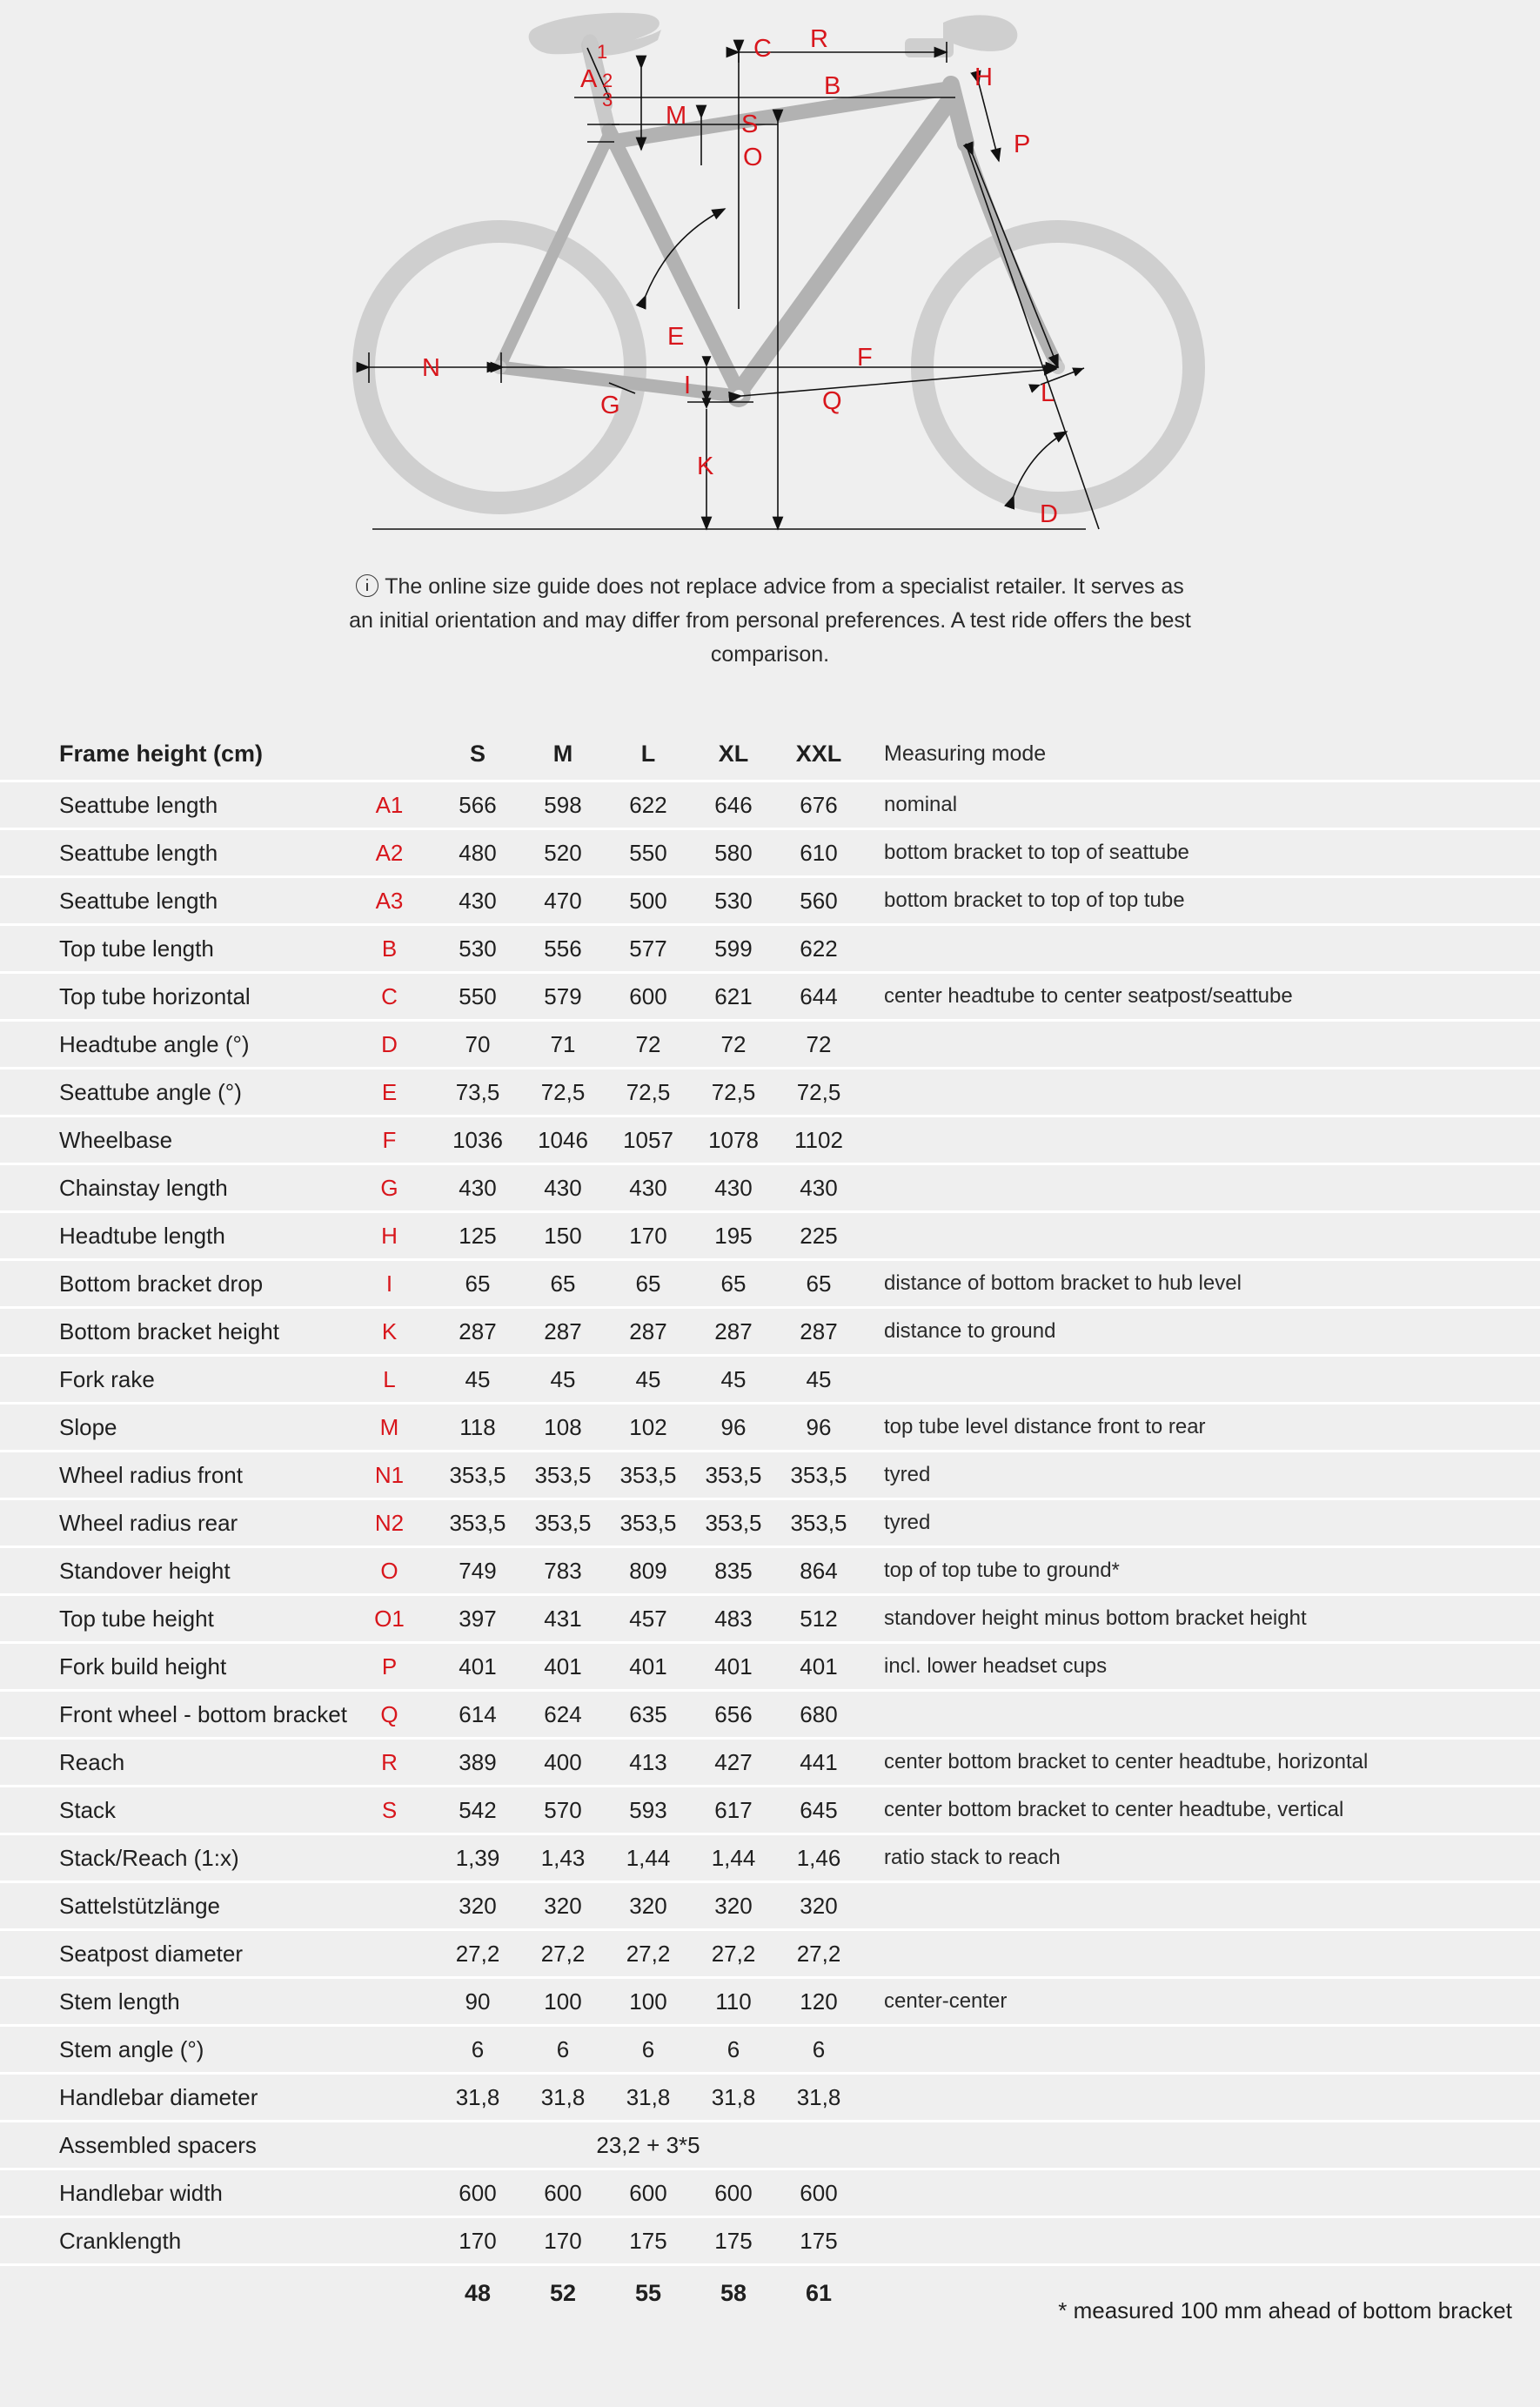  I want to click on row-value-l: 72,5, so click(648, 1091).